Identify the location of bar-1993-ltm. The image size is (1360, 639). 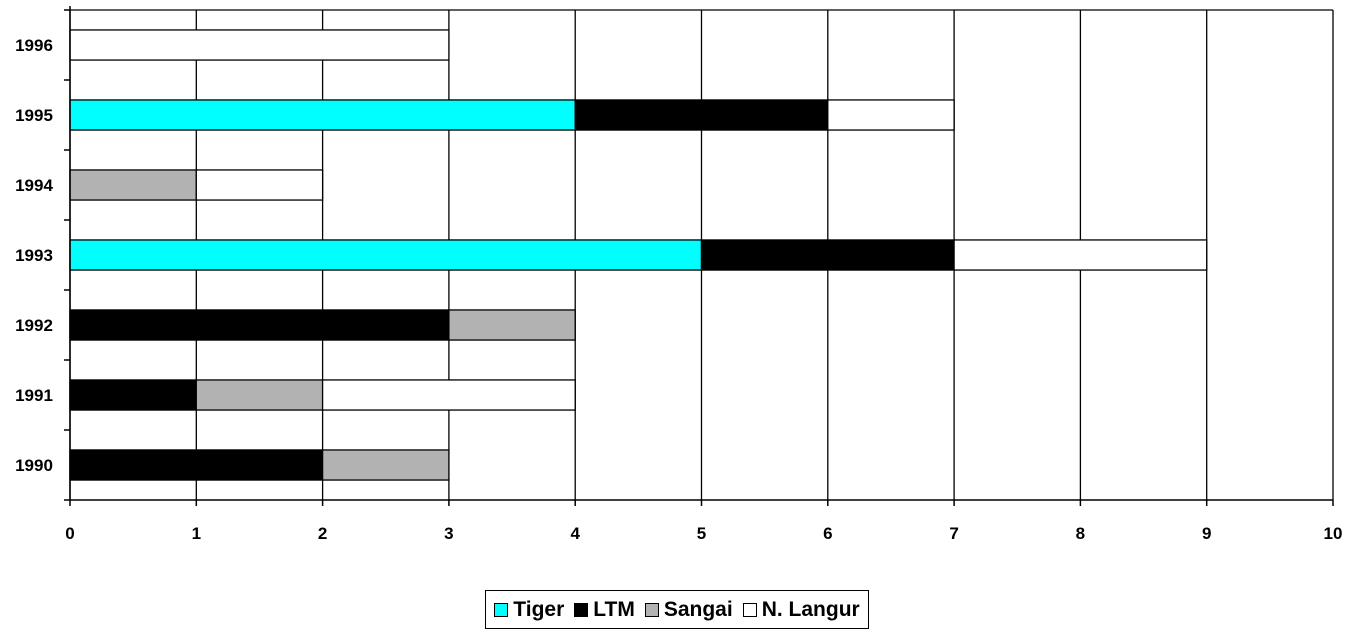
(827, 255).